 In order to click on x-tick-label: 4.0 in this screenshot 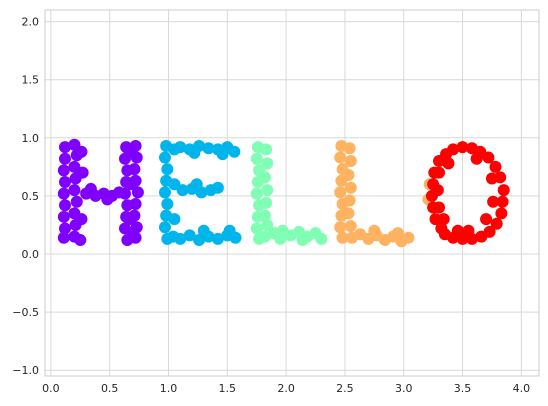, I will do `click(522, 388)`.